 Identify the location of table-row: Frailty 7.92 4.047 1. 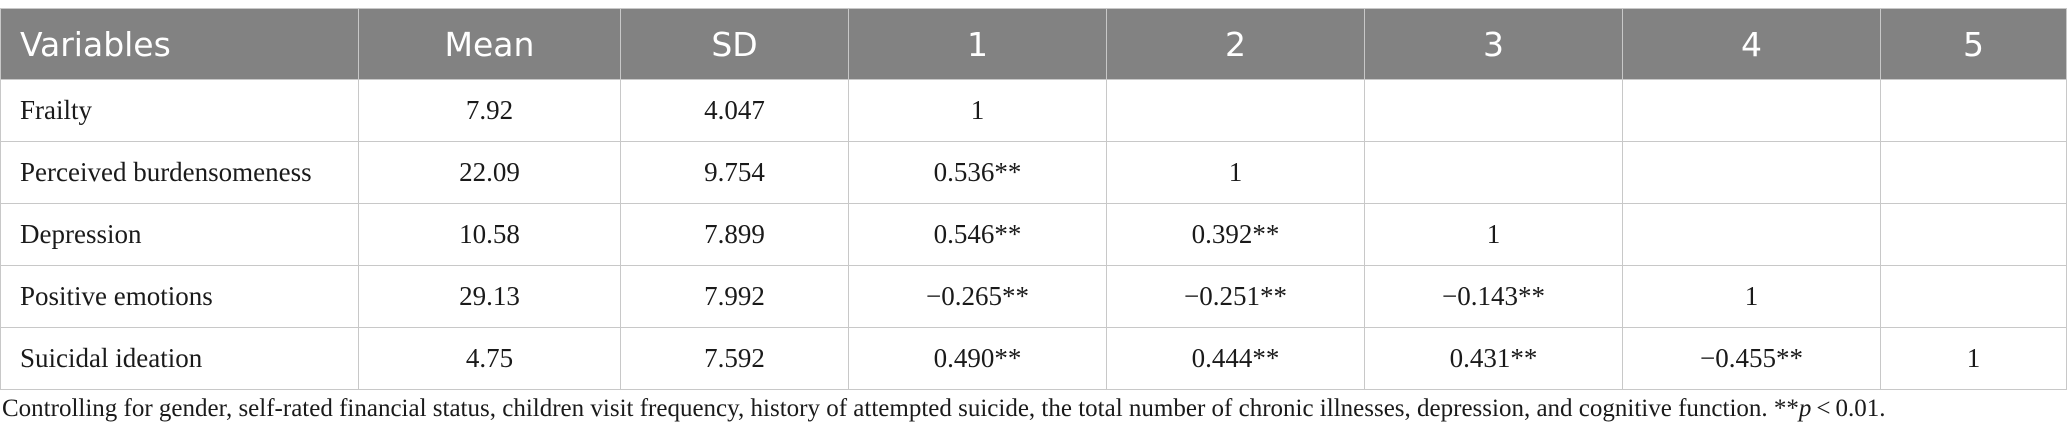
(1033, 110).